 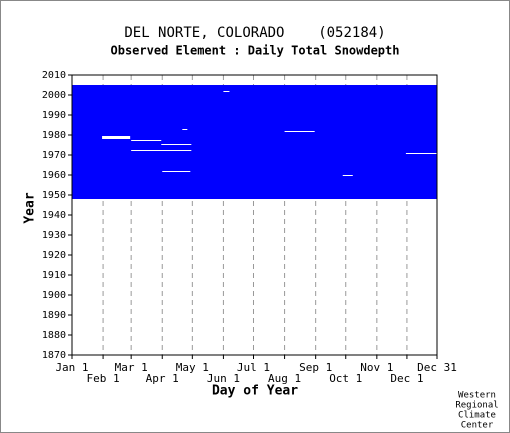 What do you see at coordinates (54, 135) in the screenshot?
I see `y-tick-label: 1980` at bounding box center [54, 135].